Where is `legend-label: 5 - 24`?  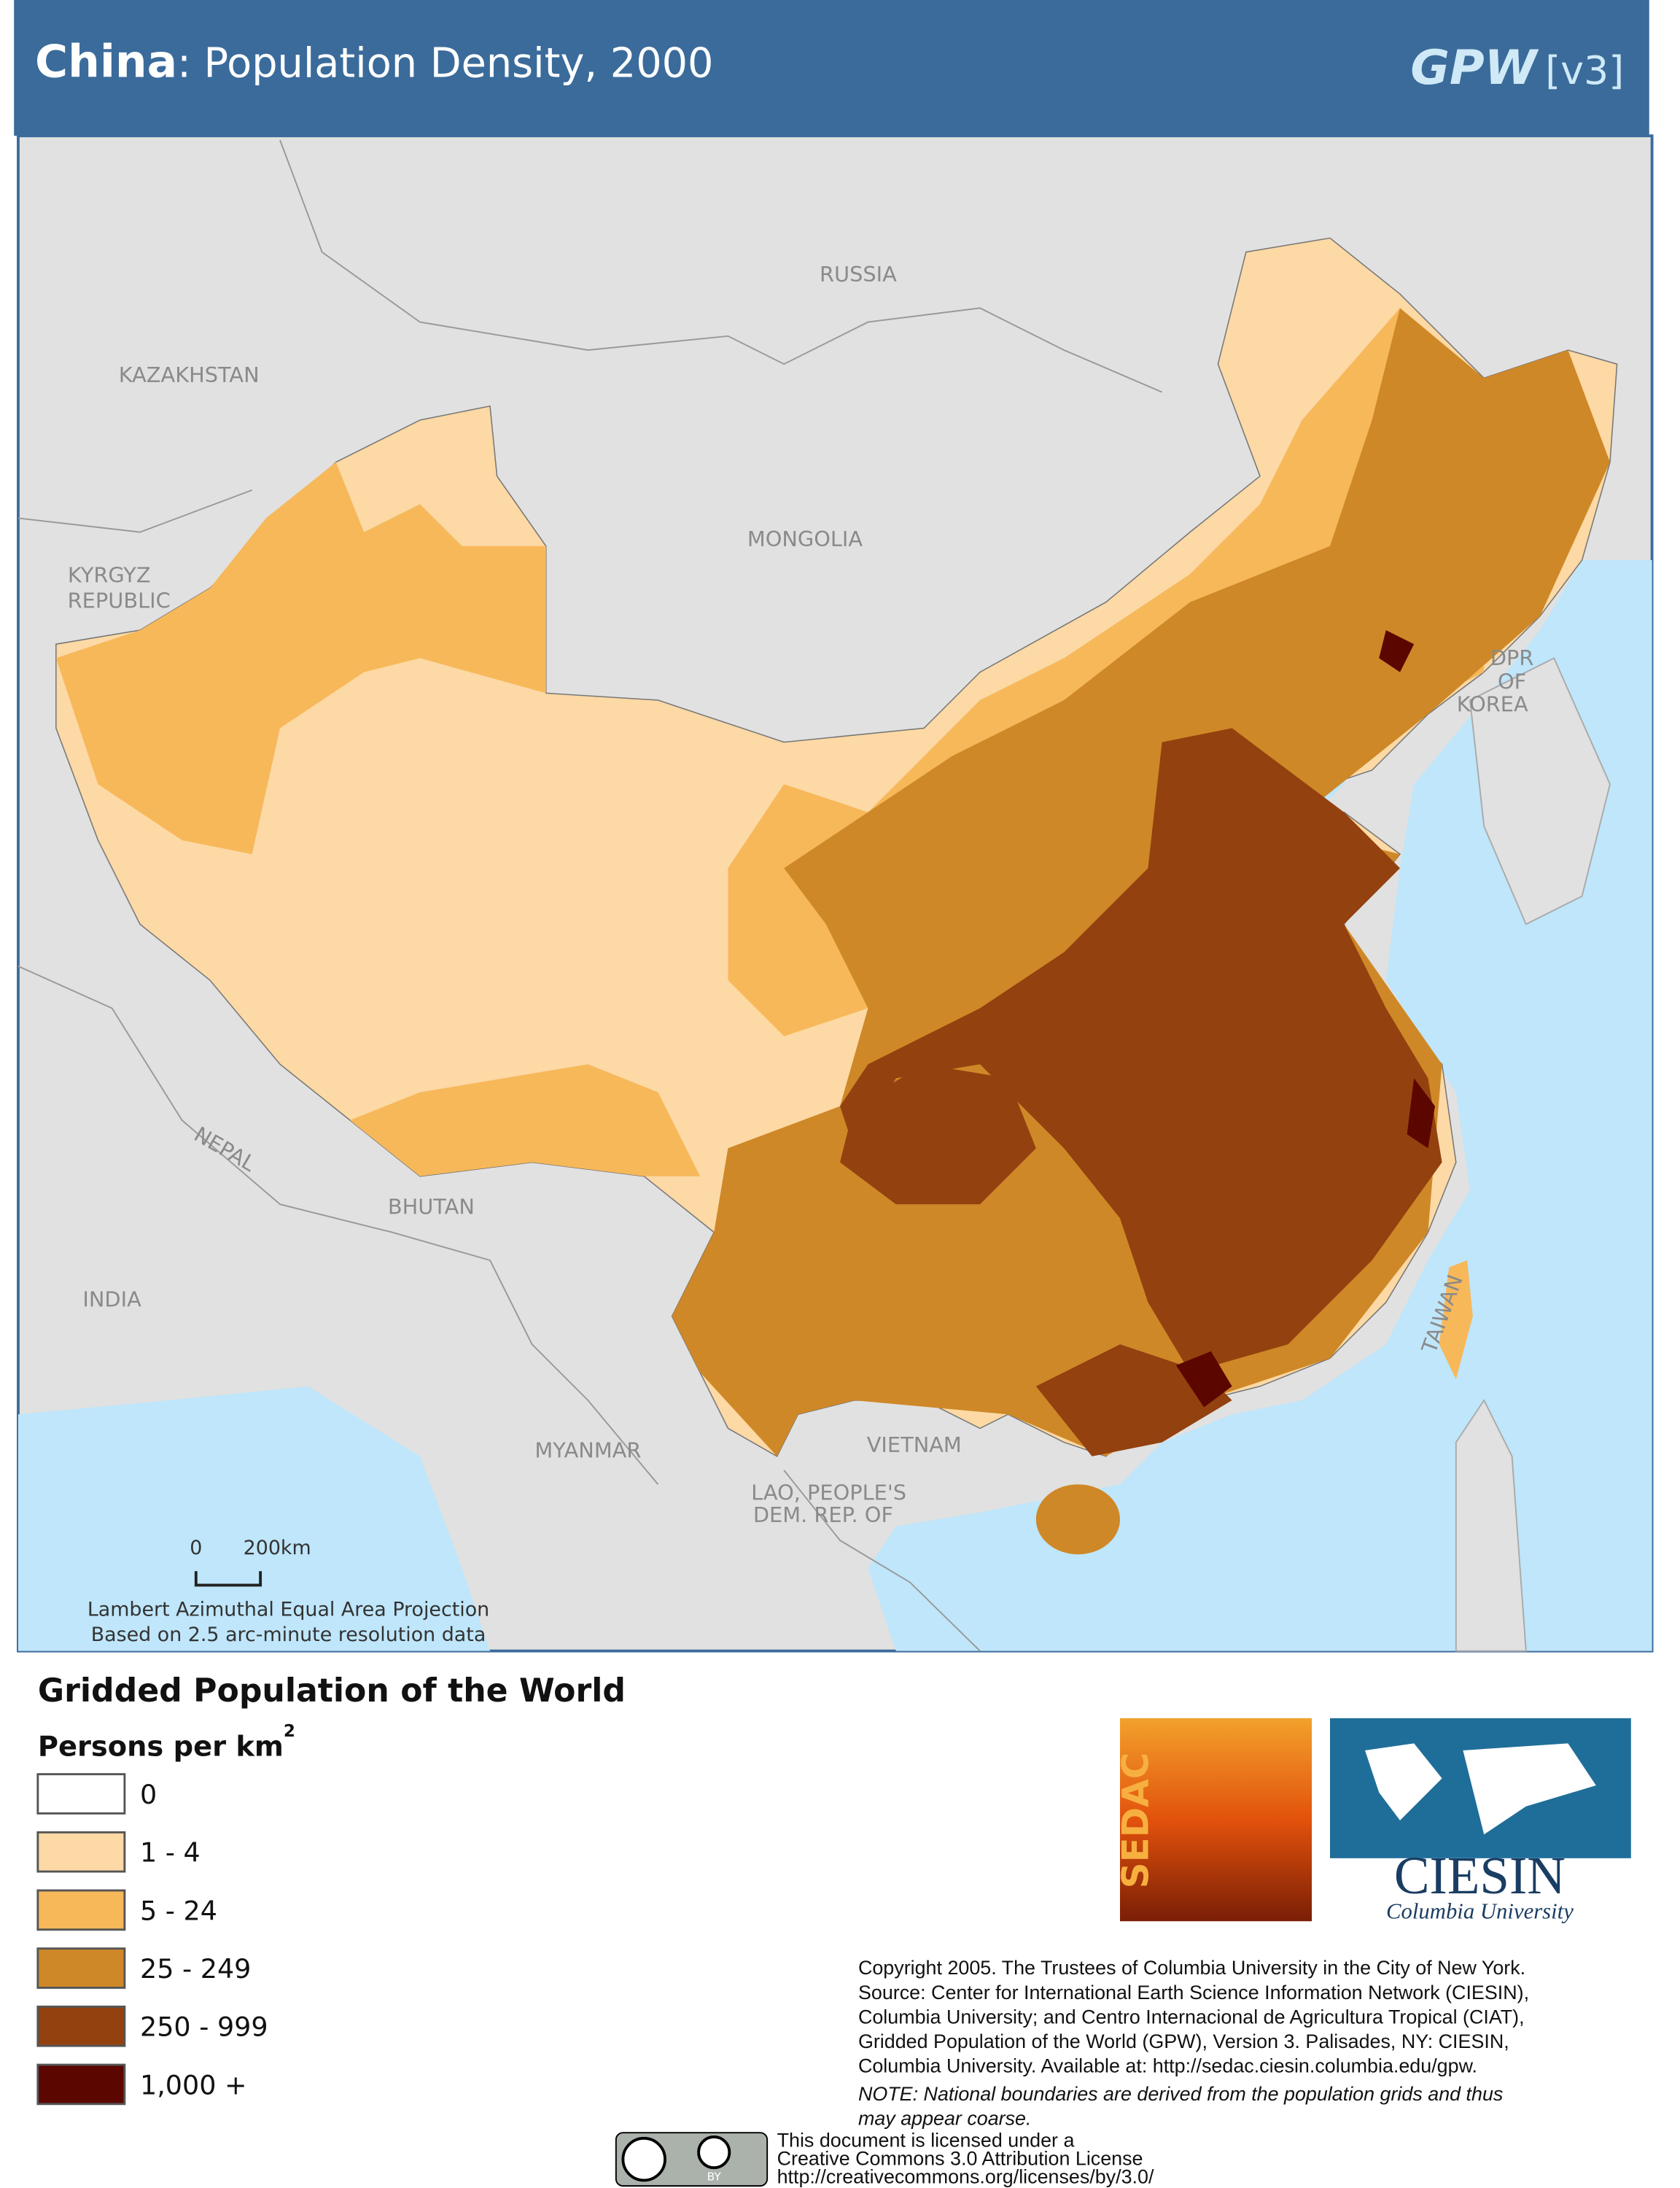
legend-label: 5 - 24 is located at coordinates (178, 1910).